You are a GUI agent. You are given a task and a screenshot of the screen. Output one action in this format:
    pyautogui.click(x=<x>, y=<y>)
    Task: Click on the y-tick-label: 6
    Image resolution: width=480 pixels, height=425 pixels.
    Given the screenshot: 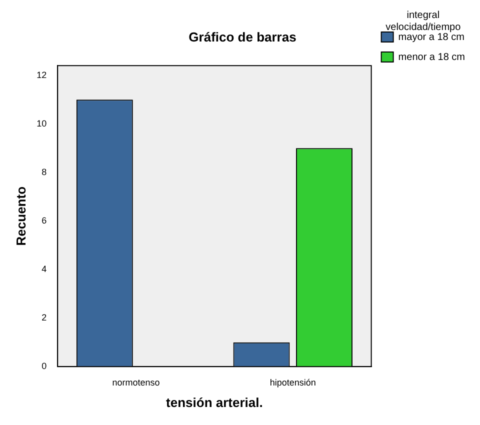 What is the action you would take?
    pyautogui.click(x=44, y=220)
    